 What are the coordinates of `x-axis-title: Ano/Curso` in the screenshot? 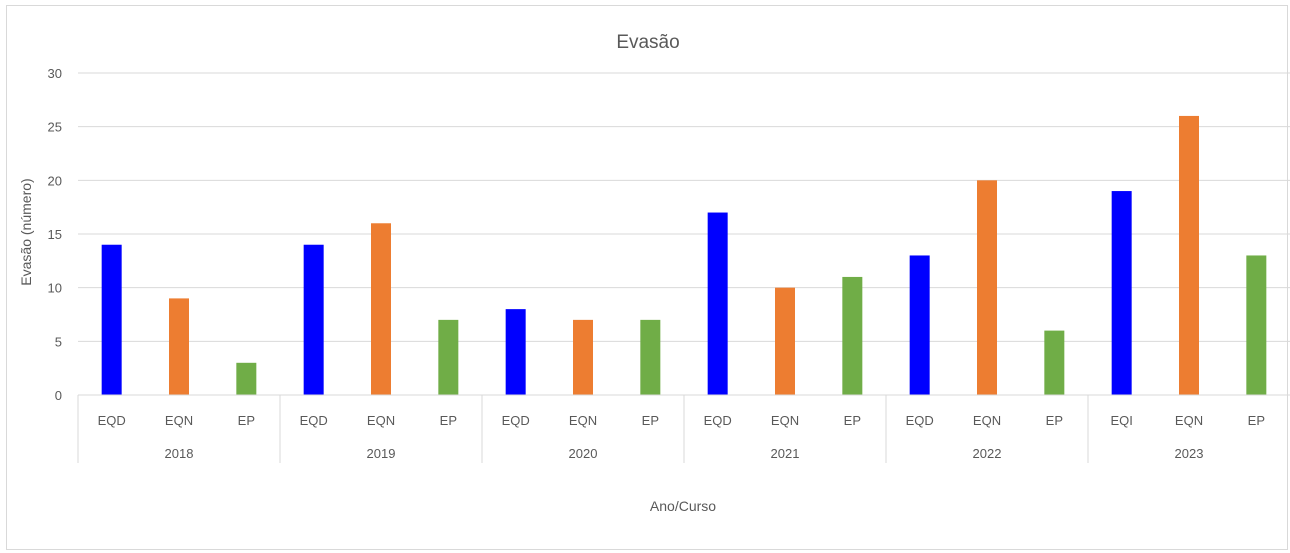 It's located at (683, 506).